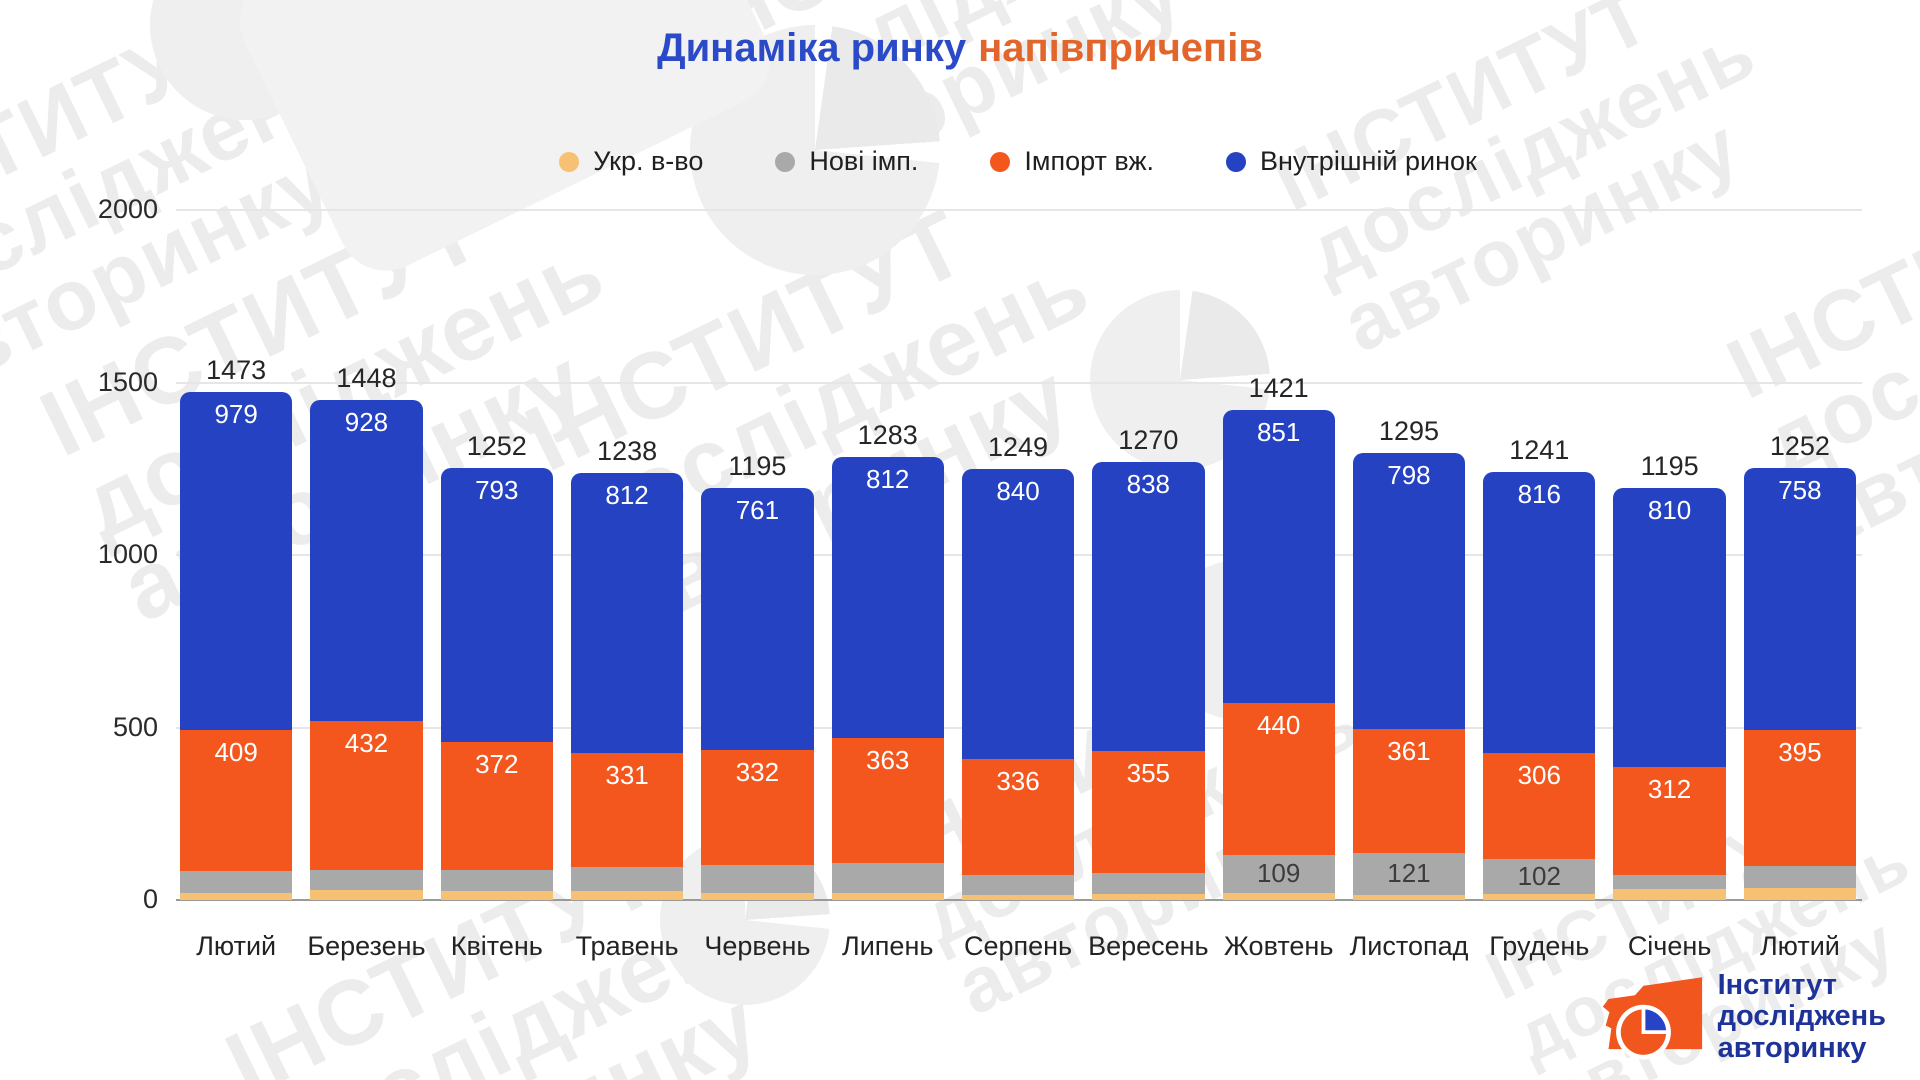 The width and height of the screenshot is (1920, 1080). Describe the element at coordinates (1018, 447) in the screenshot. I see `bar-total-label: 1249` at that location.